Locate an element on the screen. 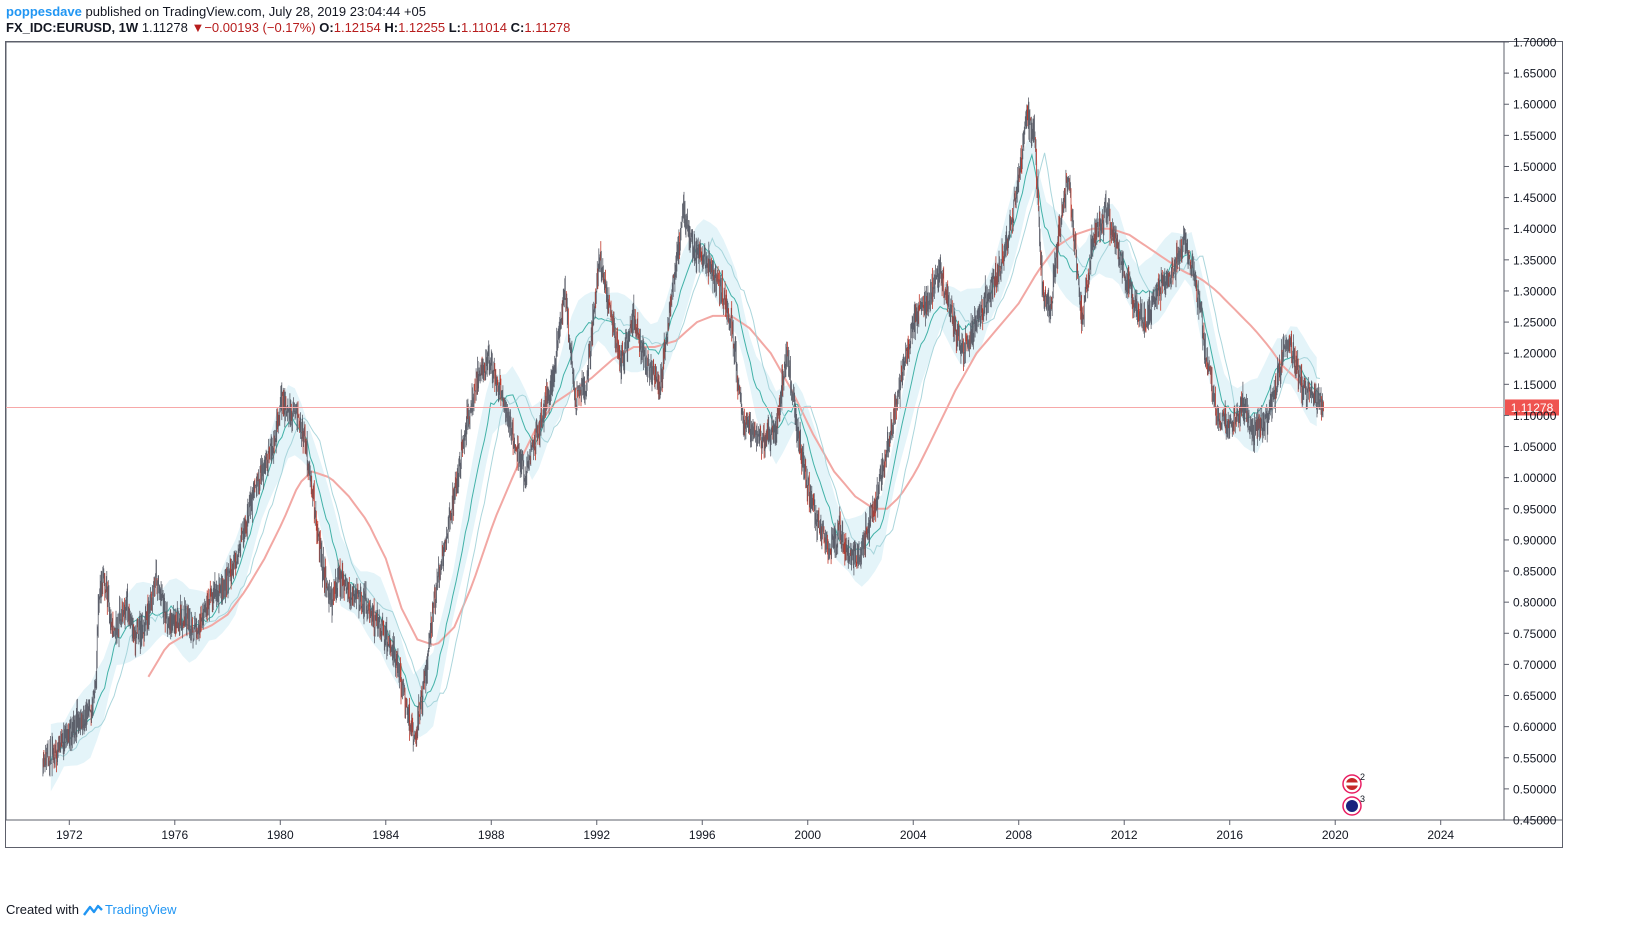 The width and height of the screenshot is (1644, 925). x-tick-label: 1980 is located at coordinates (280, 835).